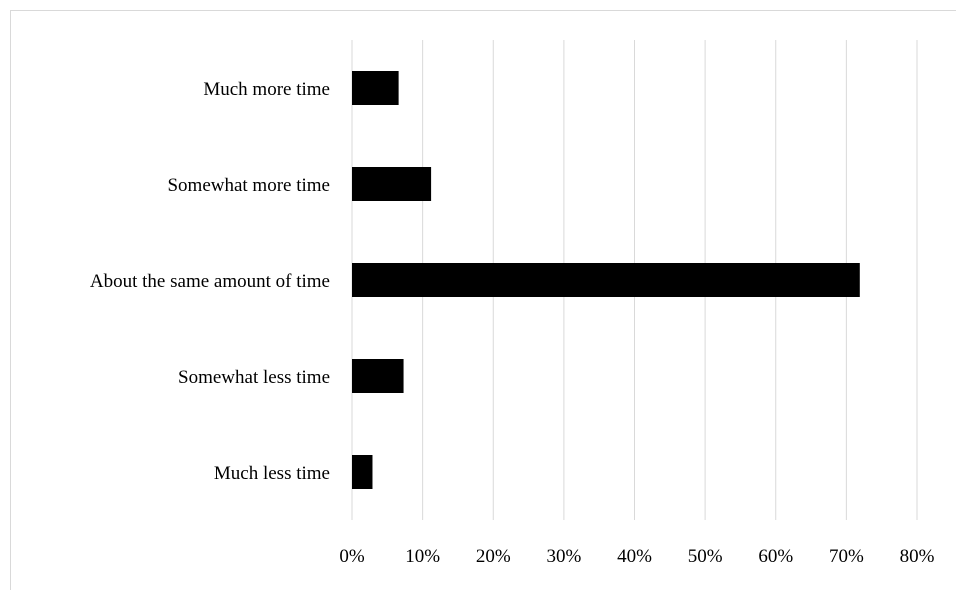  What do you see at coordinates (248, 185) in the screenshot?
I see `category-label: Somewhat more time` at bounding box center [248, 185].